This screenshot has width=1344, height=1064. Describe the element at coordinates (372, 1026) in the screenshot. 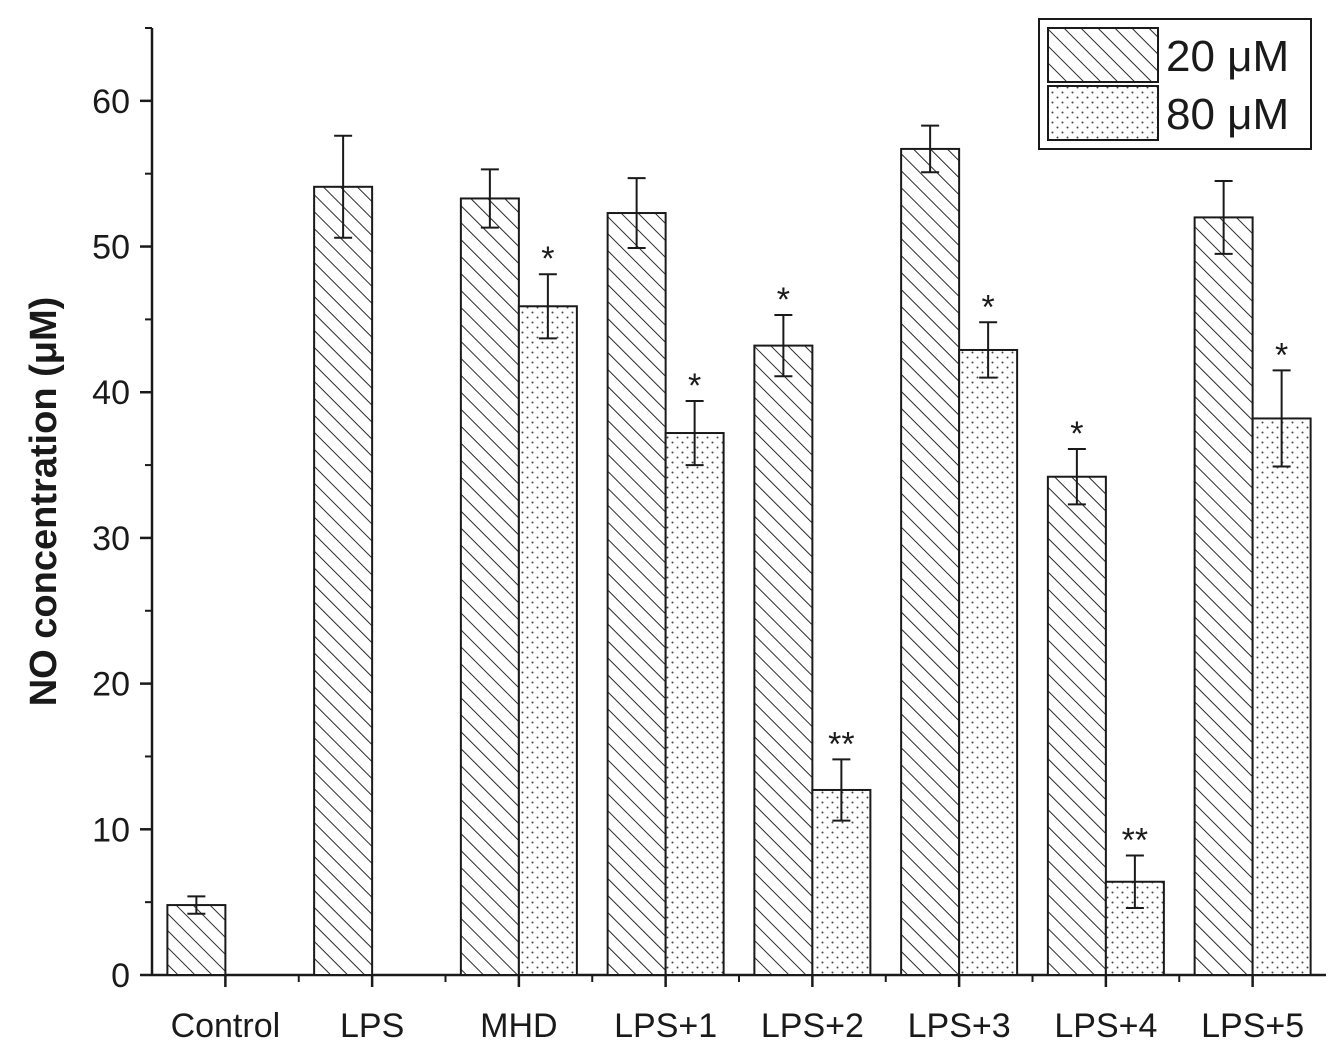

I see `x-tick-label: LPS` at that location.